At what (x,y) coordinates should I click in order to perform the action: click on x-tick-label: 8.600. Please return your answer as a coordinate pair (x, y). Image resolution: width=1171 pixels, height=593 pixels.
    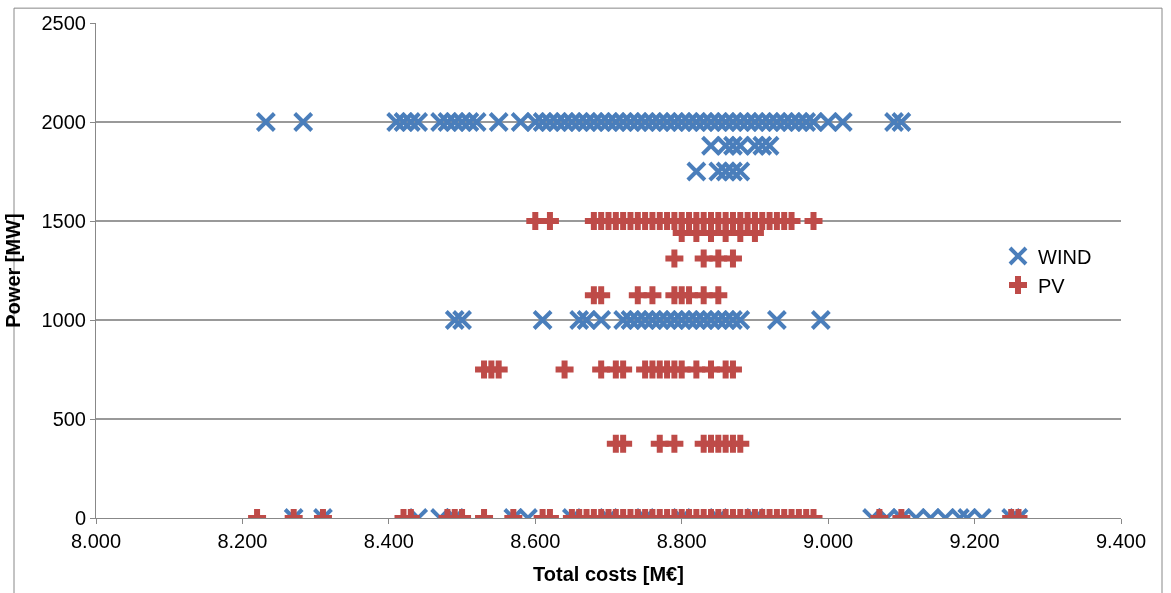
    Looking at the image, I should click on (535, 541).